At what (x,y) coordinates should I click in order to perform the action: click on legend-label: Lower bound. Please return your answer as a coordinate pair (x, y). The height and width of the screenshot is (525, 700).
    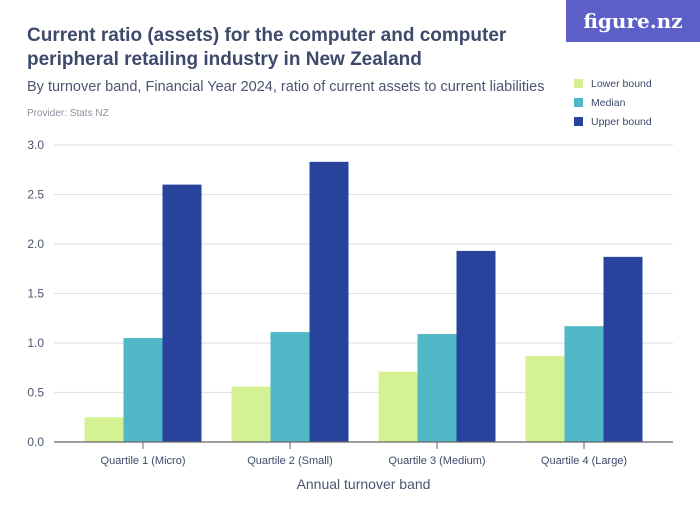
    Looking at the image, I should click on (621, 83).